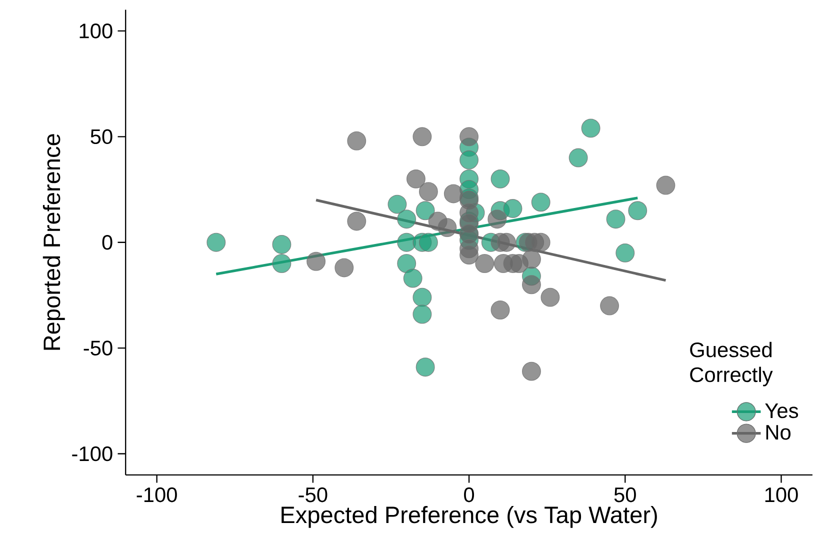 The width and height of the screenshot is (833, 556). What do you see at coordinates (156, 494) in the screenshot?
I see `x-tick-label: -100` at bounding box center [156, 494].